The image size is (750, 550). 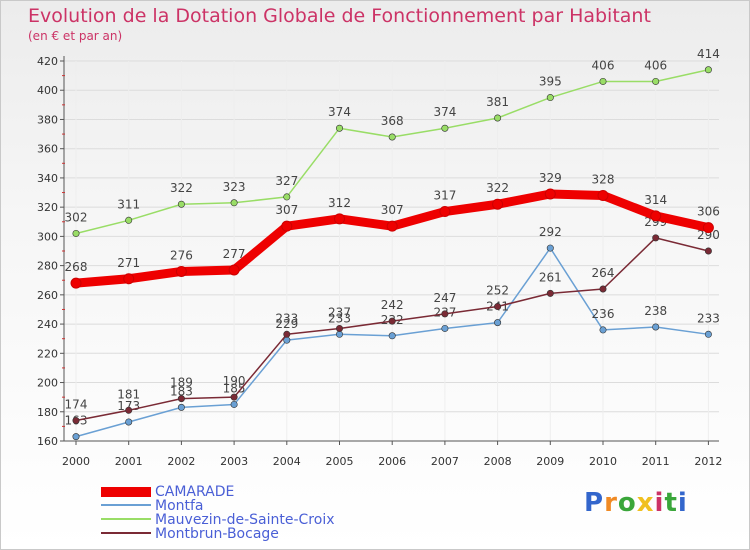 I want to click on y-tick-label: 340, so click(x=47, y=178).